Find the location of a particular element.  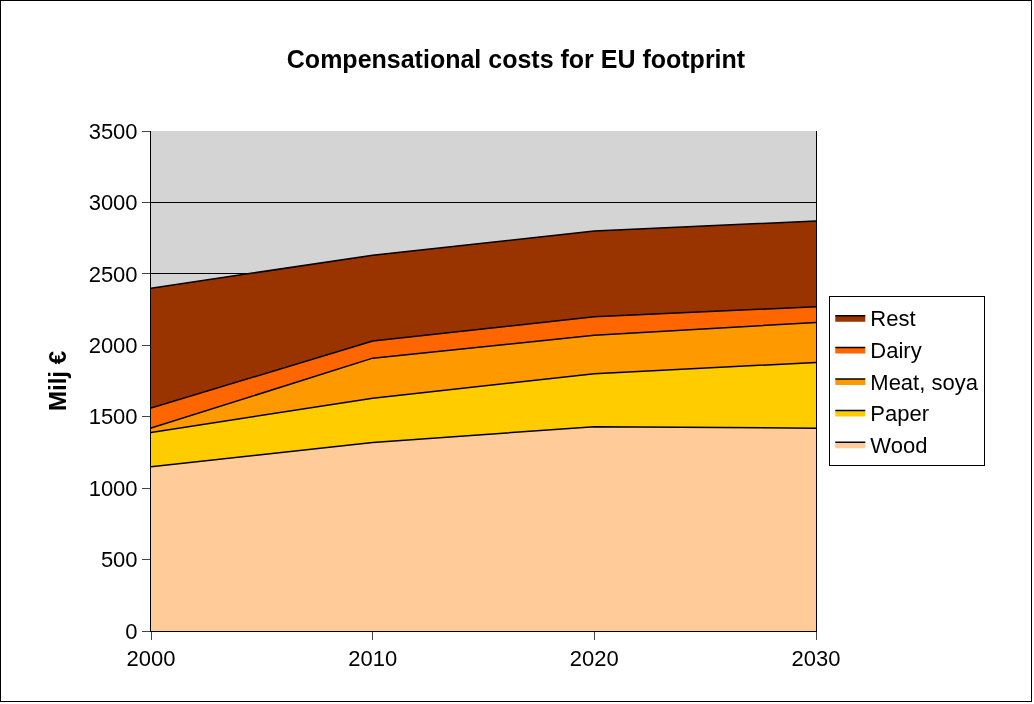

y-tick-label: 2000 is located at coordinates (113, 345).